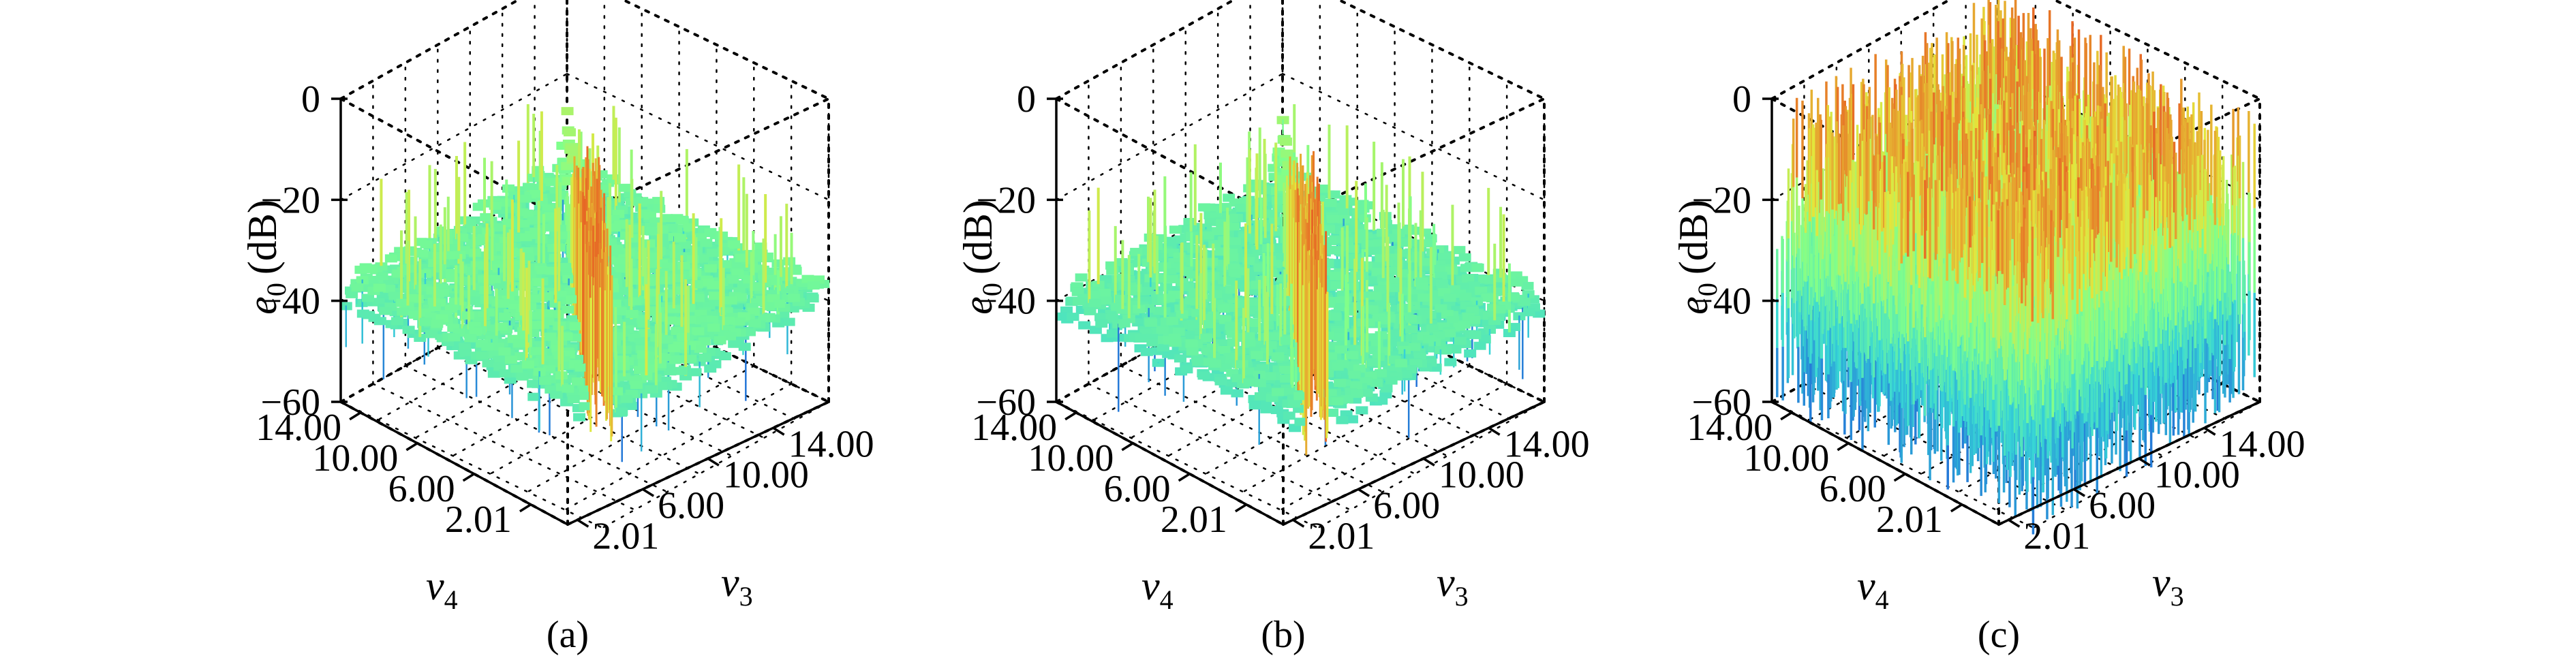 This screenshot has height=660, width=2576. Describe the element at coordinates (1071, 459) in the screenshot. I see `v4-tick-label: 10.00` at that location.